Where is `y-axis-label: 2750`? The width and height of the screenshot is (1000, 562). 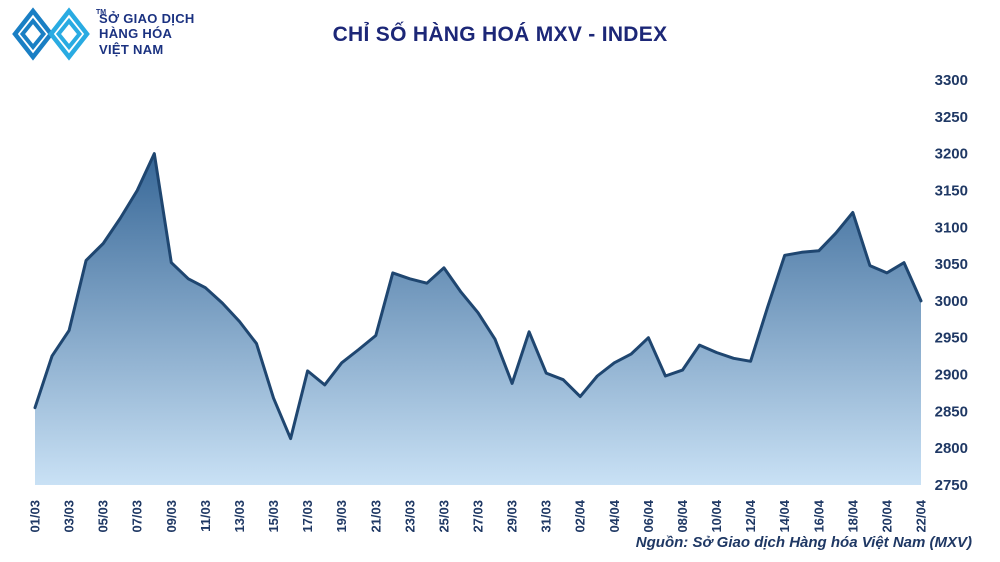
y-axis-label: 2750 is located at coordinates (951, 485).